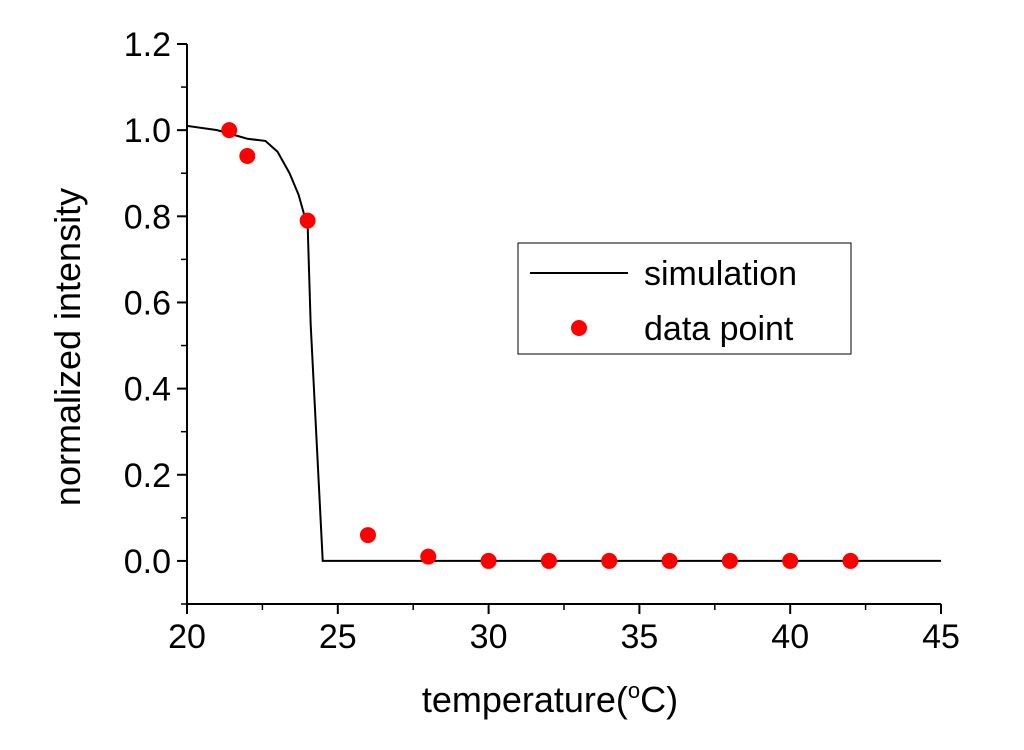 The image size is (1024, 750). Describe the element at coordinates (147, 562) in the screenshot. I see `y-tick-label: 0.0` at that location.